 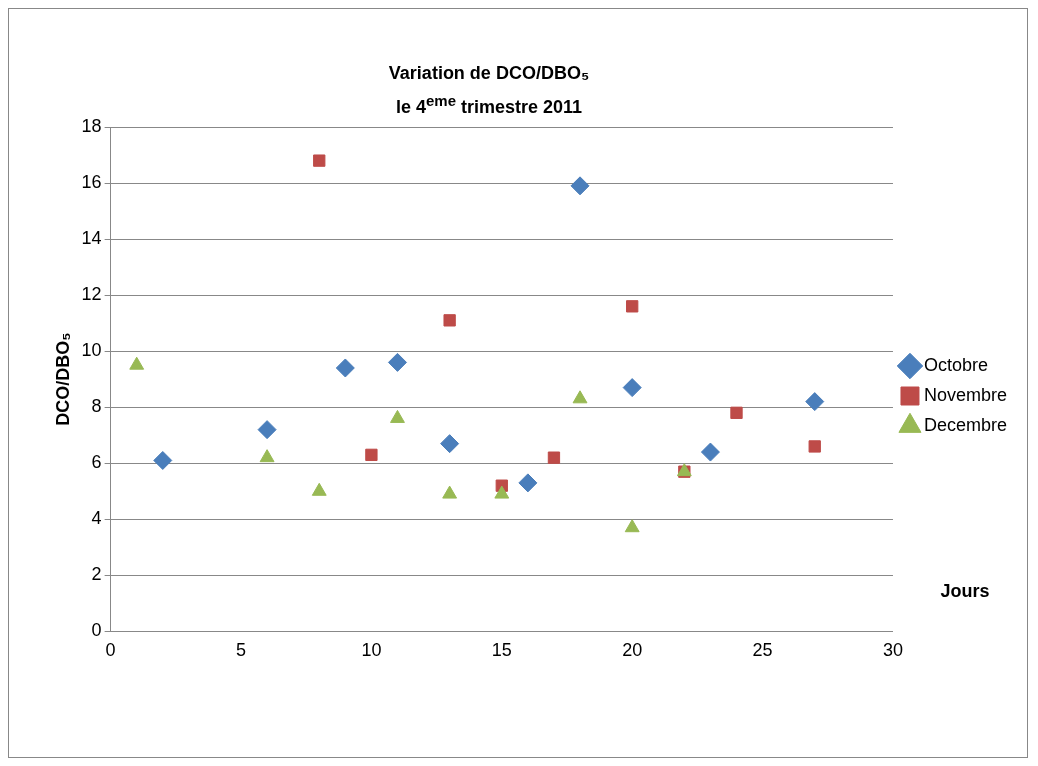 I want to click on chart-title: Variation de DCO/DBO₅ le 4$^{eme}$ trimestre 2011, so click(x=489, y=90).